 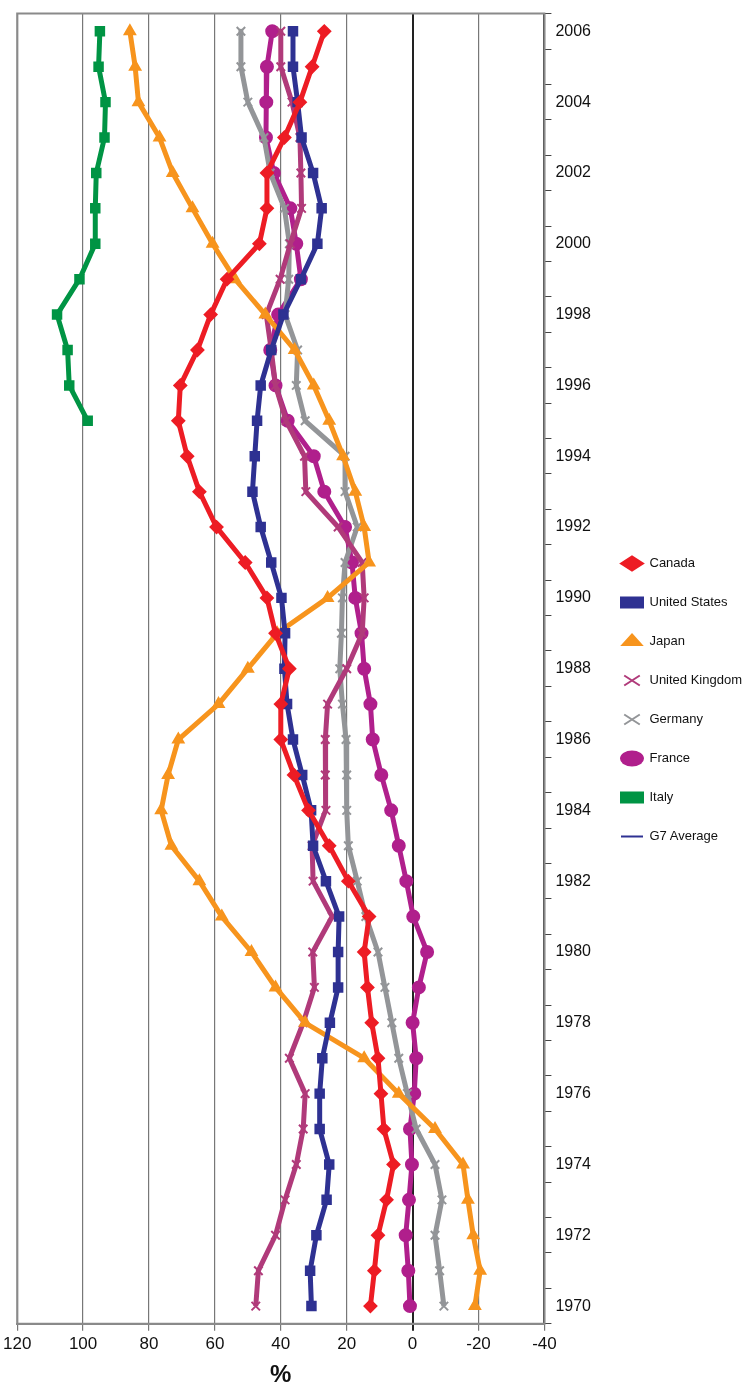 I want to click on y-tick-label: 1974, so click(x=573, y=1163).